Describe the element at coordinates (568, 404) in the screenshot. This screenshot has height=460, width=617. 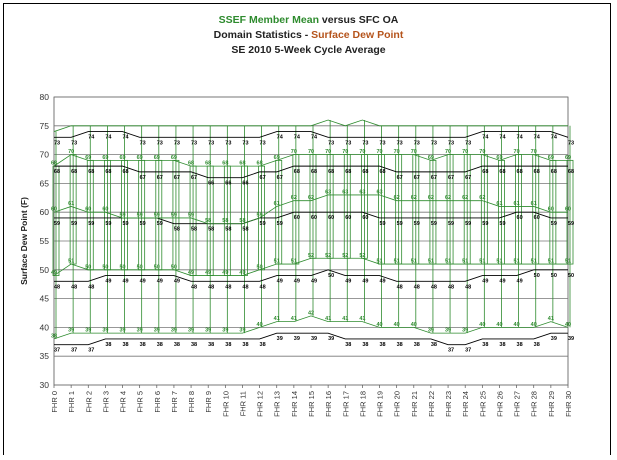
I see `x-tick-label: FHR 30` at that location.